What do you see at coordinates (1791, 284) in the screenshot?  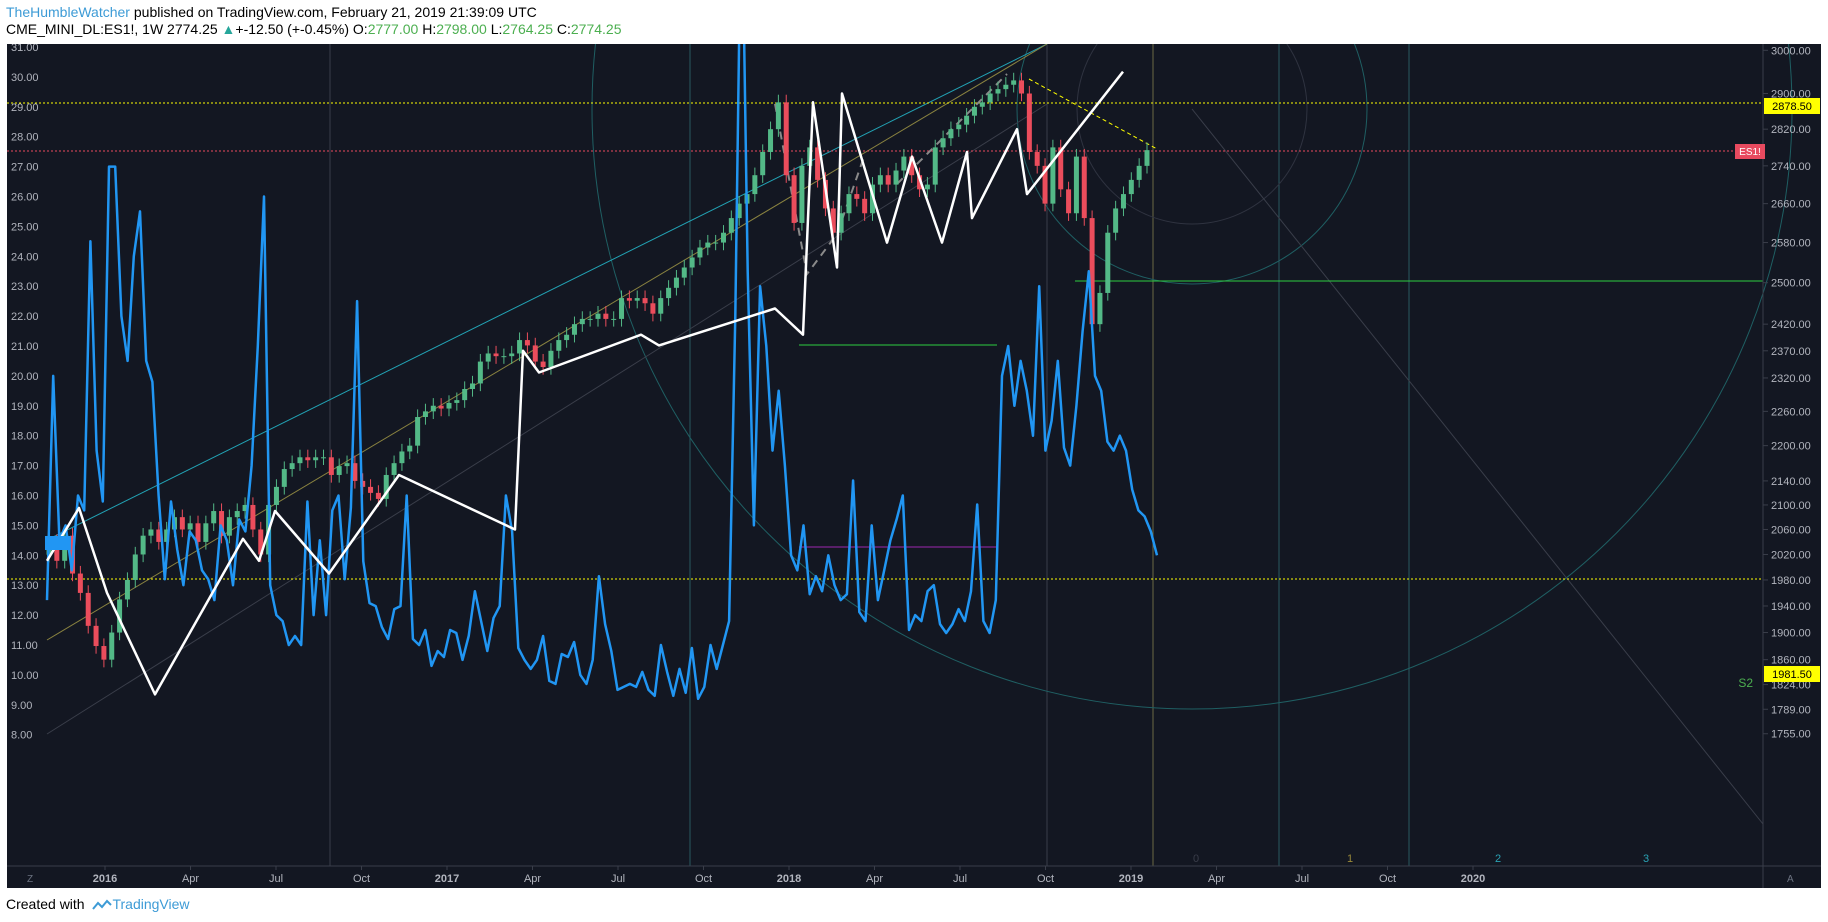 I see `right-axis-tick: 2500.00` at bounding box center [1791, 284].